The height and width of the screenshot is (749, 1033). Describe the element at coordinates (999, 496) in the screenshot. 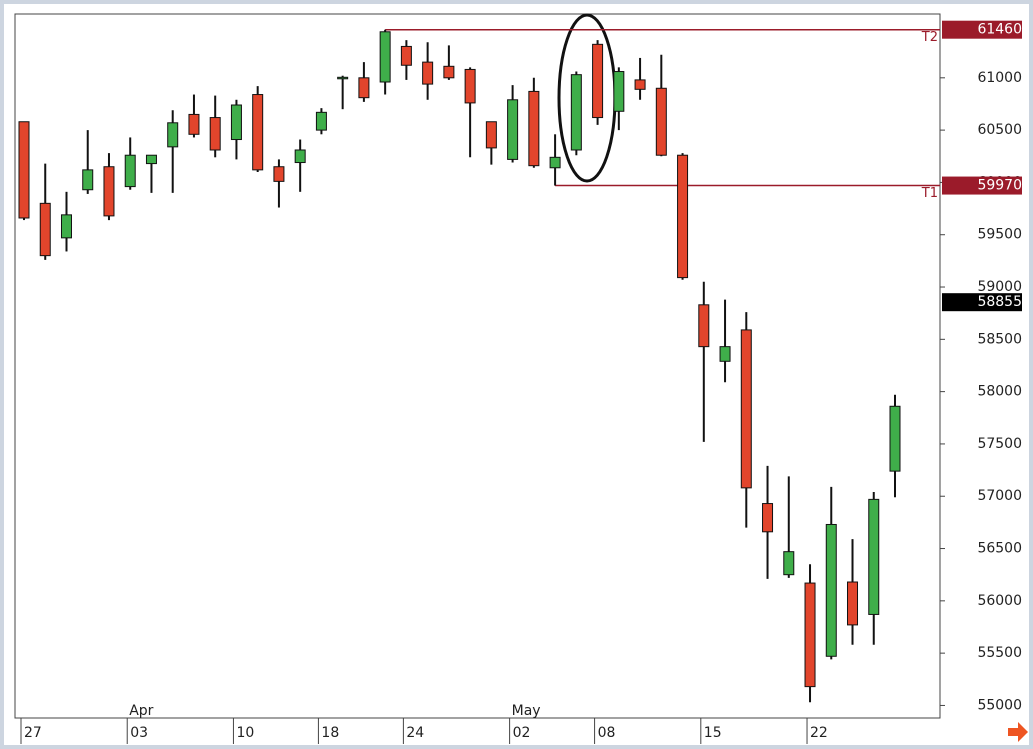

I see `y-tick-label: 57000` at that location.